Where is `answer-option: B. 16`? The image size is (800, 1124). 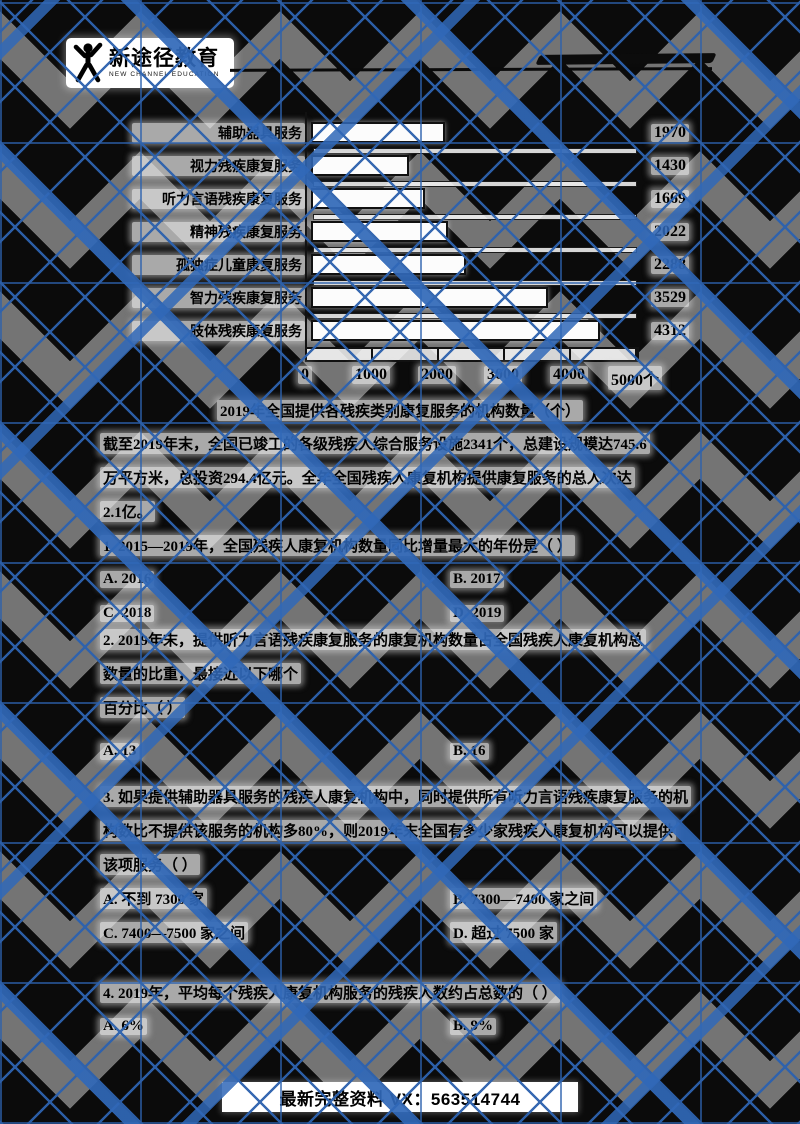
answer-option: B. 16 is located at coordinates (469, 751).